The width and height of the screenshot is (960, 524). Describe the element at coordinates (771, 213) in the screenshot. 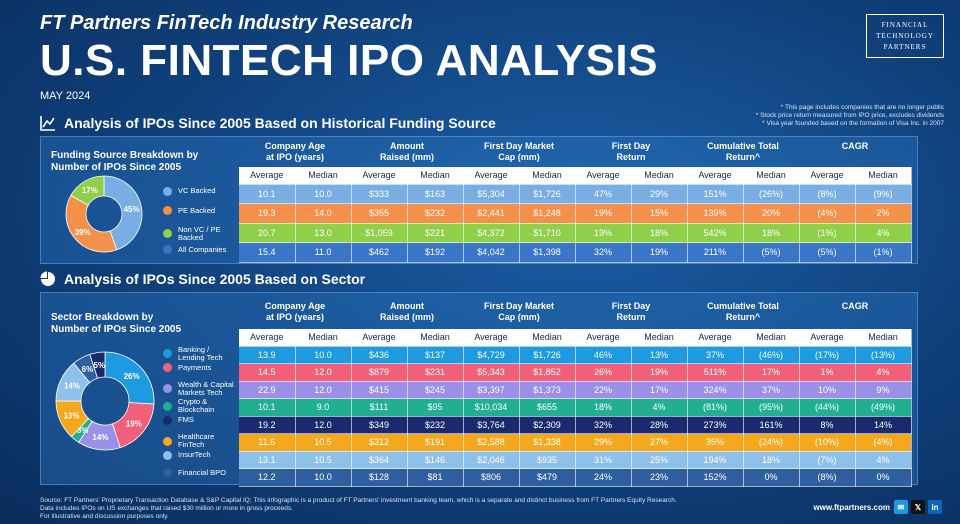

I see `table-cell: 20%` at that location.